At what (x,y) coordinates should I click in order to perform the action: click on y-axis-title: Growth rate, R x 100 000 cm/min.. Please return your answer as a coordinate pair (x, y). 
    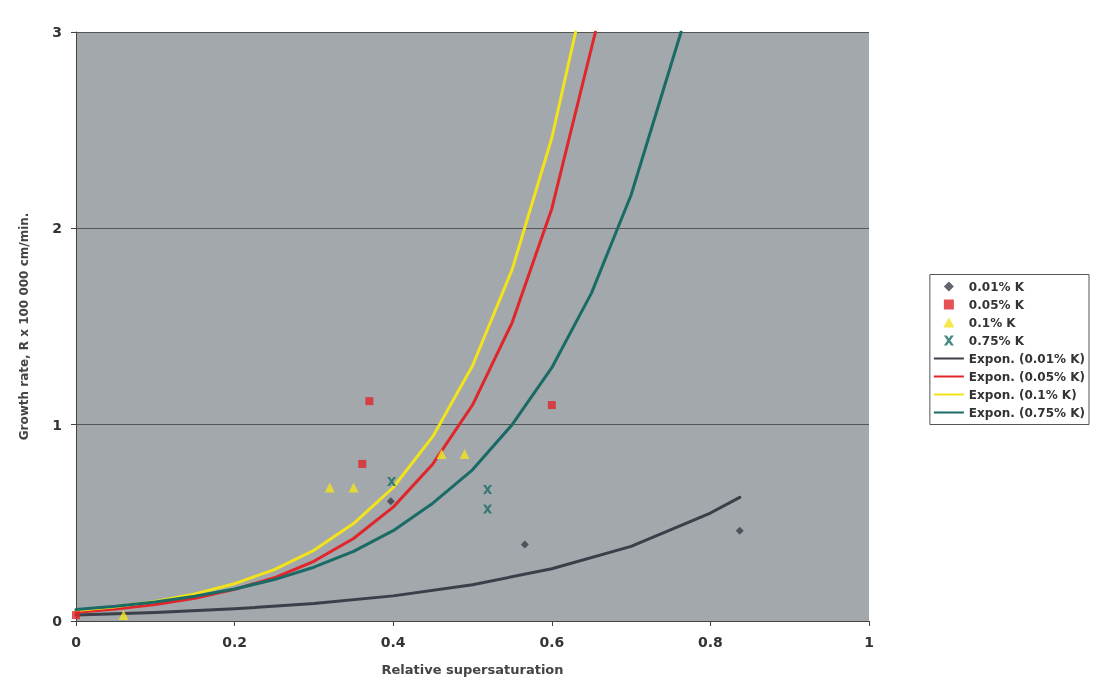
    Looking at the image, I should click on (24, 326).